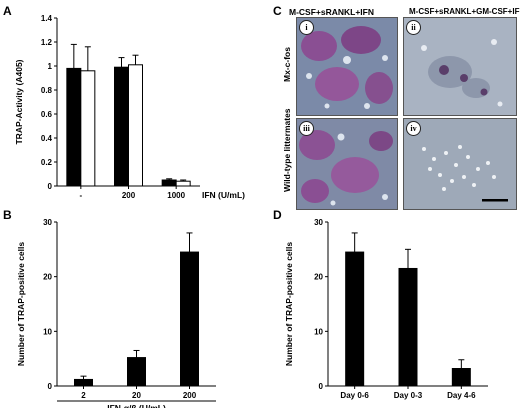 The width and height of the screenshot is (520, 408). I want to click on x-tick-label: Day 0-6, so click(354, 395).